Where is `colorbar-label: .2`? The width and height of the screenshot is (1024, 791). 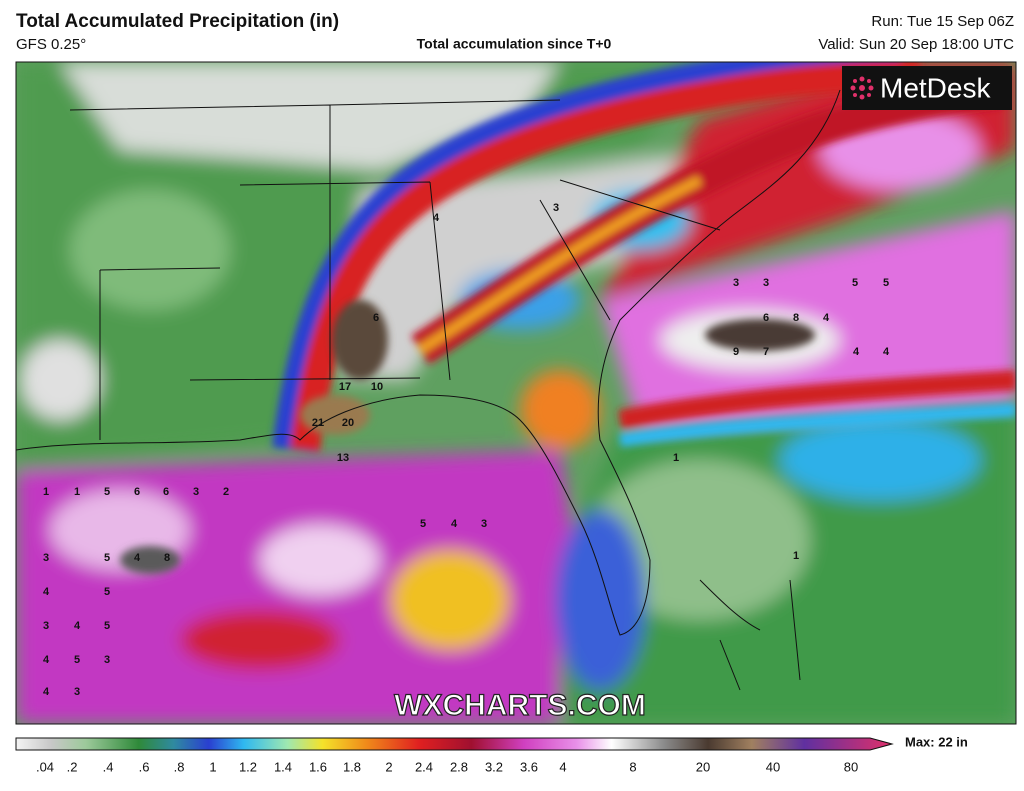 colorbar-label: .2 is located at coordinates (72, 766).